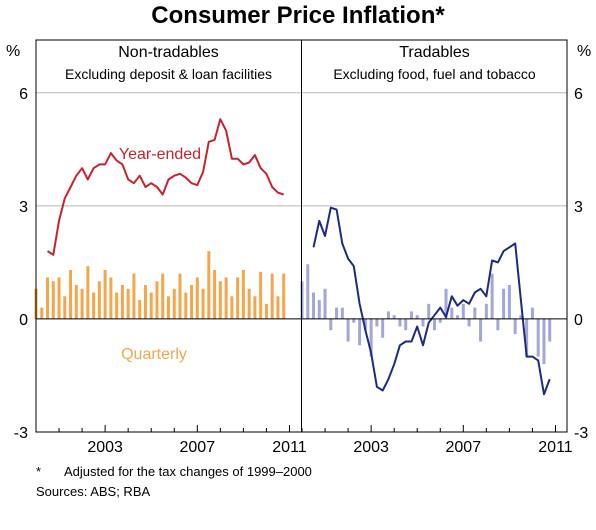 Image resolution: width=596 pixels, height=530 pixels. I want to click on year-ended-line, so click(165, 187).